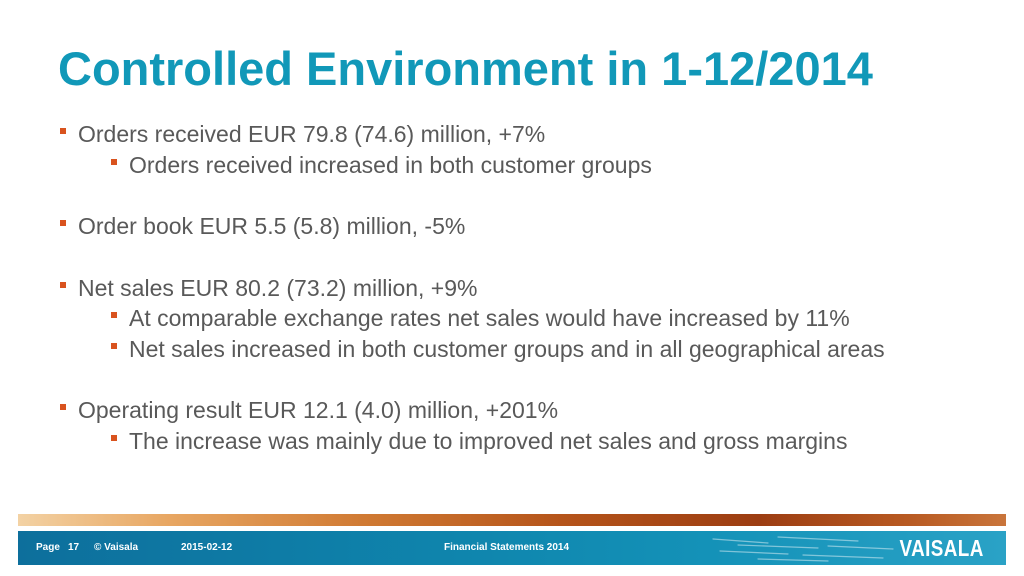 Image resolution: width=1024 pixels, height=576 pixels. What do you see at coordinates (512, 520) in the screenshot?
I see `footer-decorative-stripe` at bounding box center [512, 520].